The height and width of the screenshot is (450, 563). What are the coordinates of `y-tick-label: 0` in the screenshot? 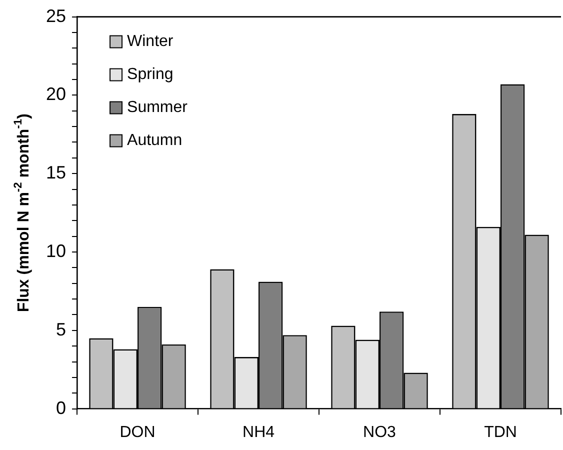 It's located at (61, 408).